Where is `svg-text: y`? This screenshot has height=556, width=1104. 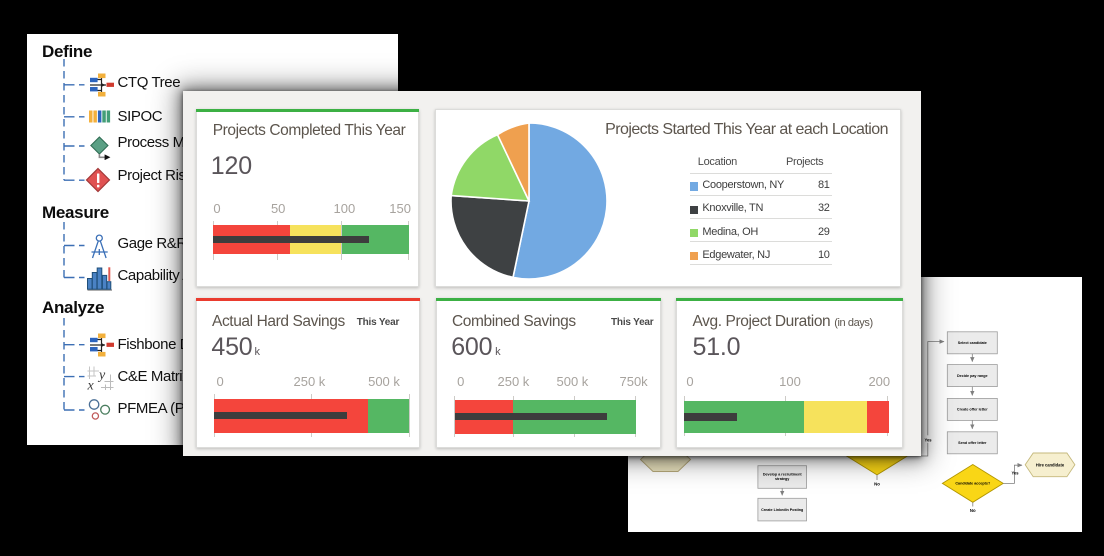 svg-text: y is located at coordinates (101, 375).